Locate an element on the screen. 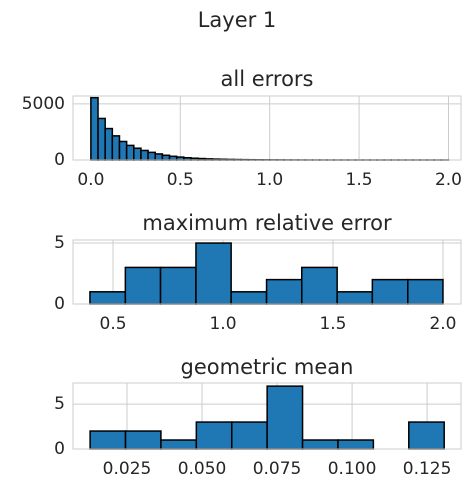 Image resolution: width=474 pixels, height=487 pixels. chart-title: maximum relative error is located at coordinates (267, 223).